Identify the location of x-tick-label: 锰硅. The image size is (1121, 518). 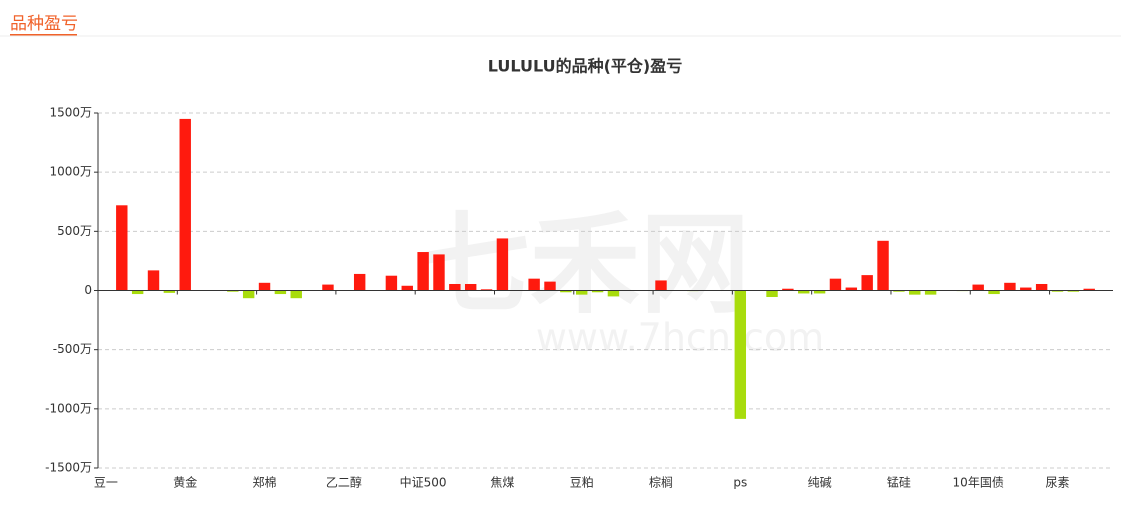
(899, 482).